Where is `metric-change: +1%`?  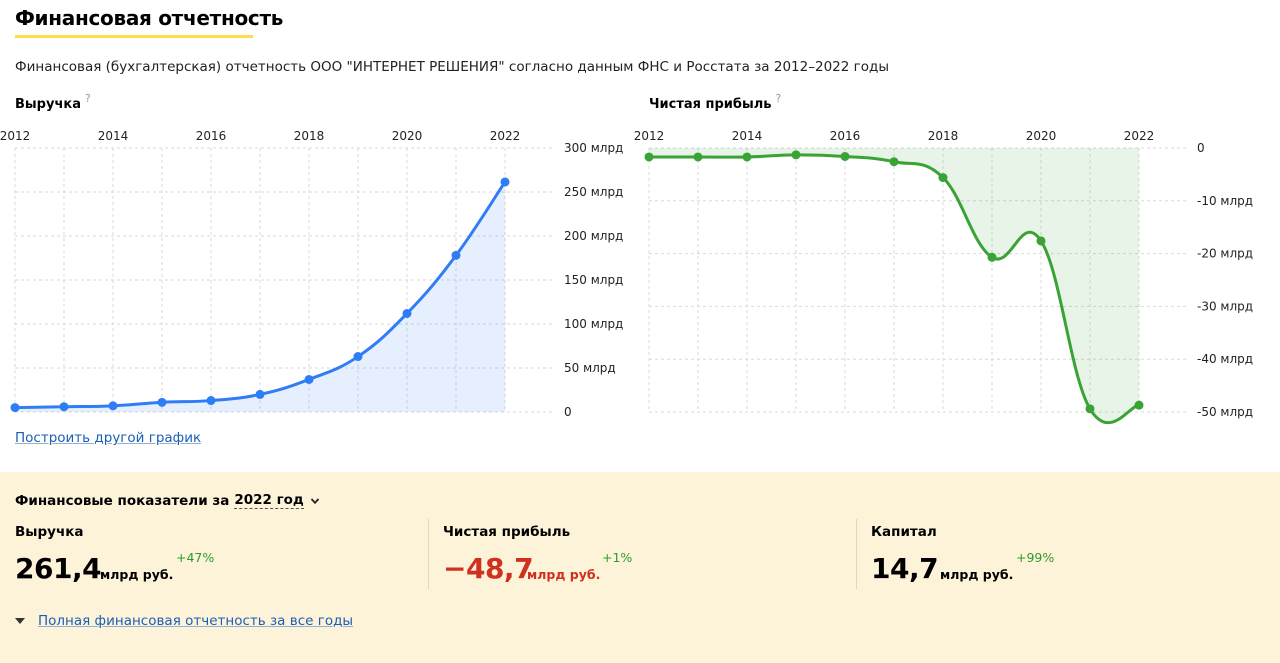
metric-change: +1% is located at coordinates (617, 557).